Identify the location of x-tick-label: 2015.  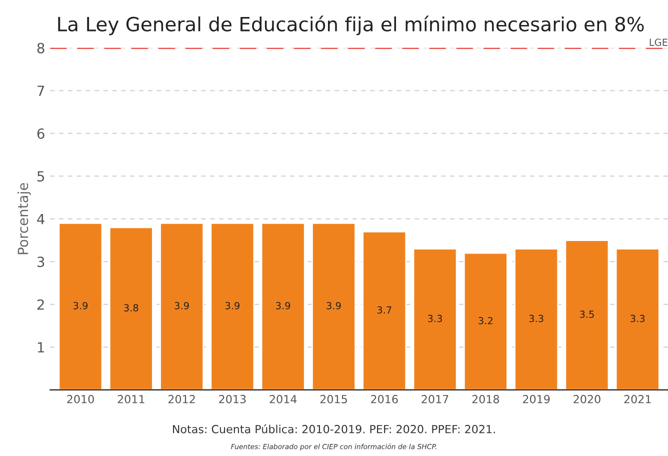
(333, 399).